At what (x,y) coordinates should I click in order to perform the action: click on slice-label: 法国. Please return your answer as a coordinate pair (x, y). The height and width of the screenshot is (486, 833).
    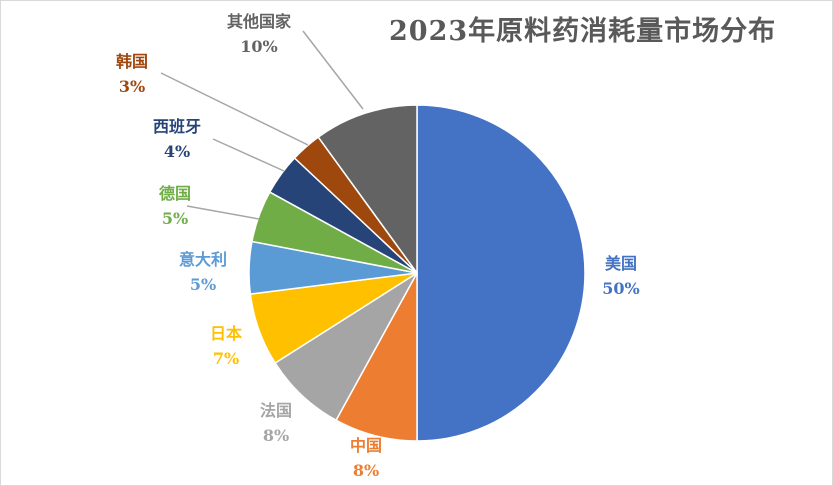
    Looking at the image, I should click on (276, 410).